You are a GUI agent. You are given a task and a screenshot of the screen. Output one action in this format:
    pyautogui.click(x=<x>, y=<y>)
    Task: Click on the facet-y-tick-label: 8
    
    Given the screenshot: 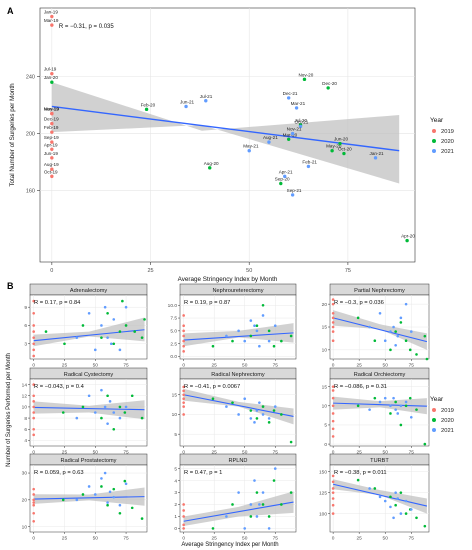 What is the action you would take?
    pyautogui.click(x=25, y=419)
    